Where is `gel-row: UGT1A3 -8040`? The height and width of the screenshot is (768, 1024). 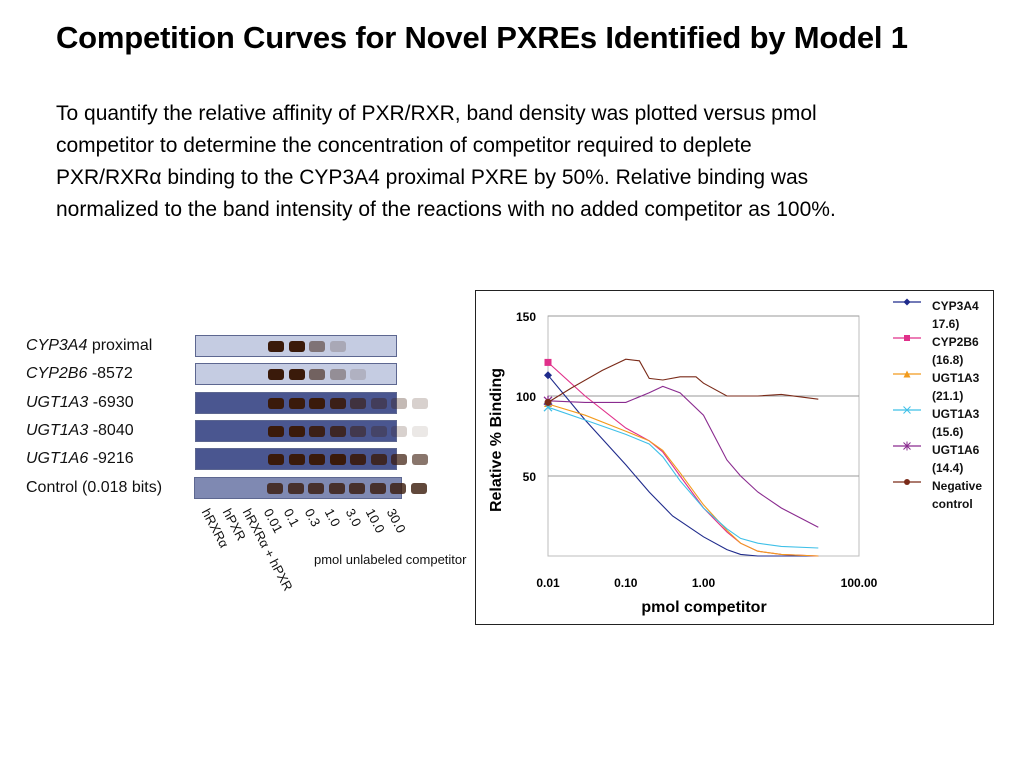 gel-row: UGT1A3 -8040 is located at coordinates (227, 431).